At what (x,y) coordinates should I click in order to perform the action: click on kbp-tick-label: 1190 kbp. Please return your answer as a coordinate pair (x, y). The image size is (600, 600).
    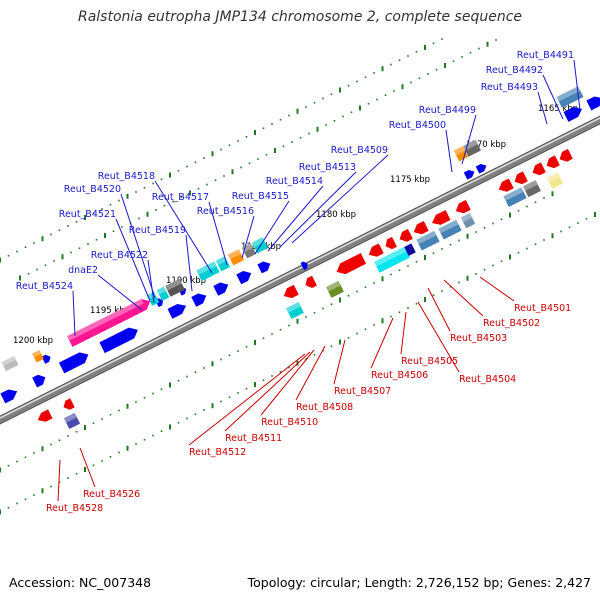
    Looking at the image, I should click on (186, 281).